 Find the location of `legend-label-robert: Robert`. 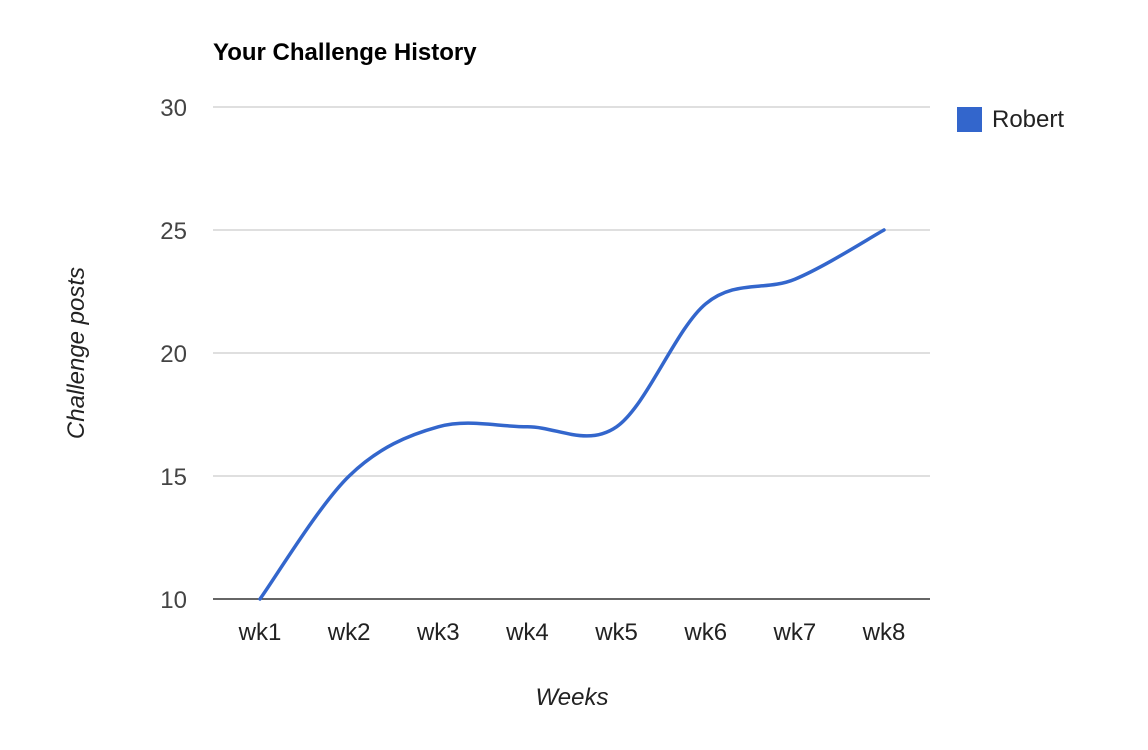

legend-label-robert: Robert is located at coordinates (1028, 119).